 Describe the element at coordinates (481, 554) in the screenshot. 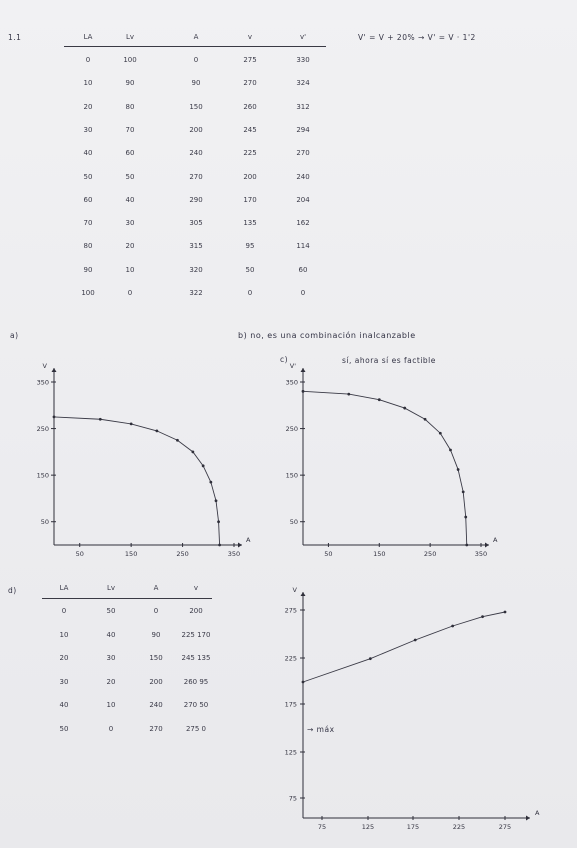

I see `x-tick-label: 350` at that location.